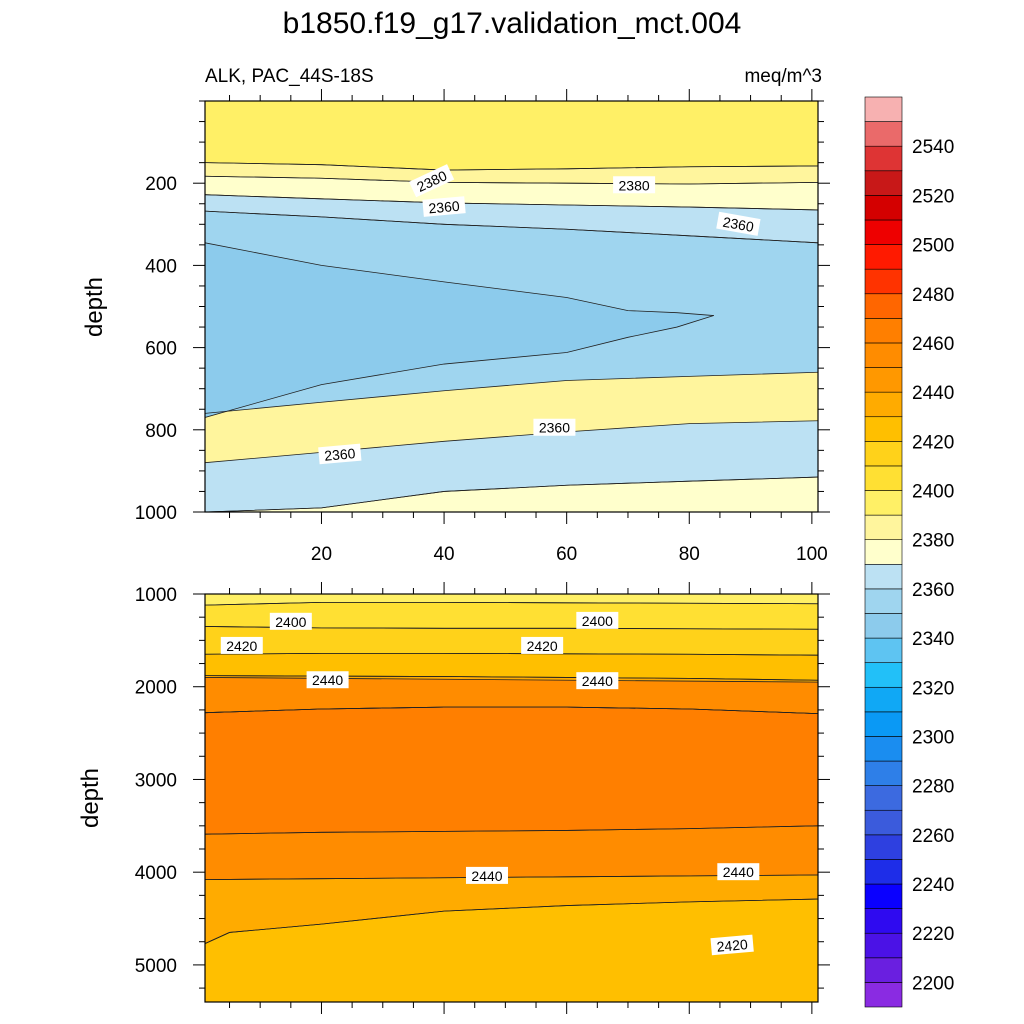  Describe the element at coordinates (933, 246) in the screenshot. I see `colorbar-tick-label: 2500` at that location.